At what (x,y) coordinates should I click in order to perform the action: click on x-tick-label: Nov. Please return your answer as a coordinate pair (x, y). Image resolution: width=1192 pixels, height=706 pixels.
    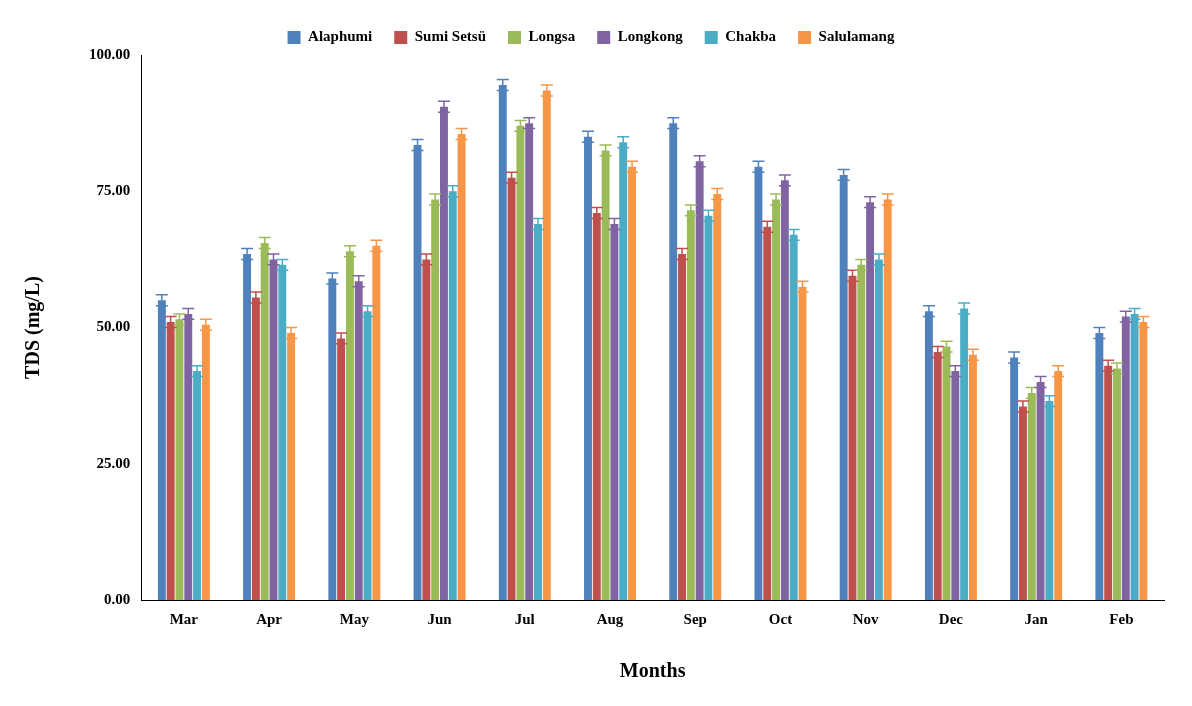
    Looking at the image, I should click on (866, 618).